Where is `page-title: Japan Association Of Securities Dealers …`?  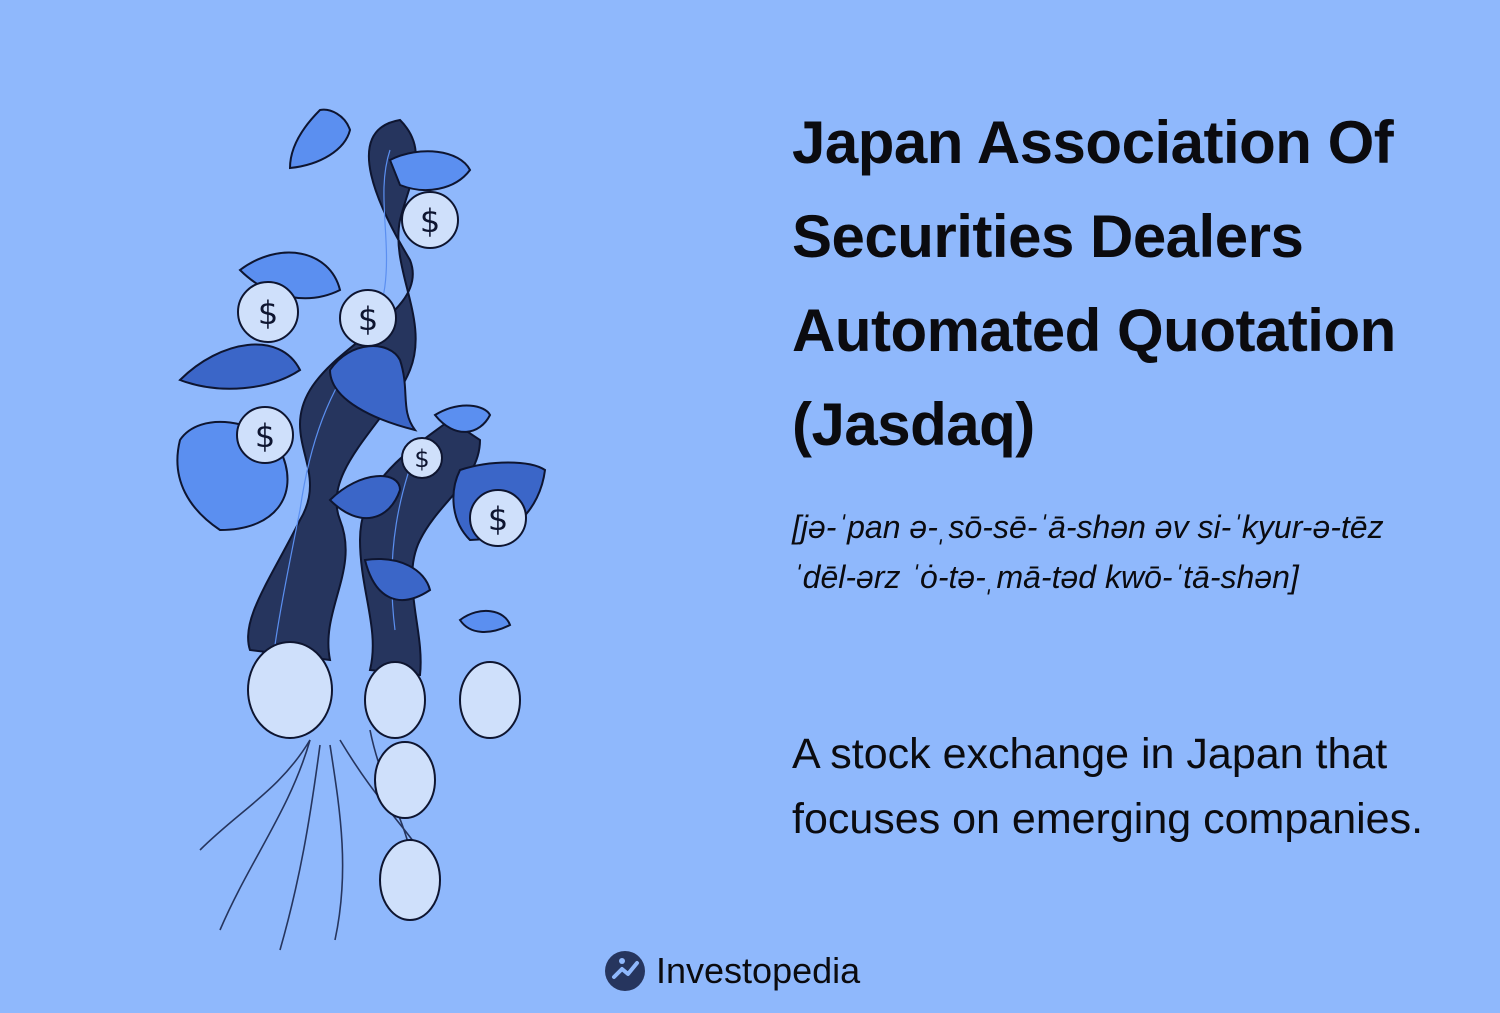
page-title: Japan Association Of Securities Dealers … is located at coordinates (1094, 283).